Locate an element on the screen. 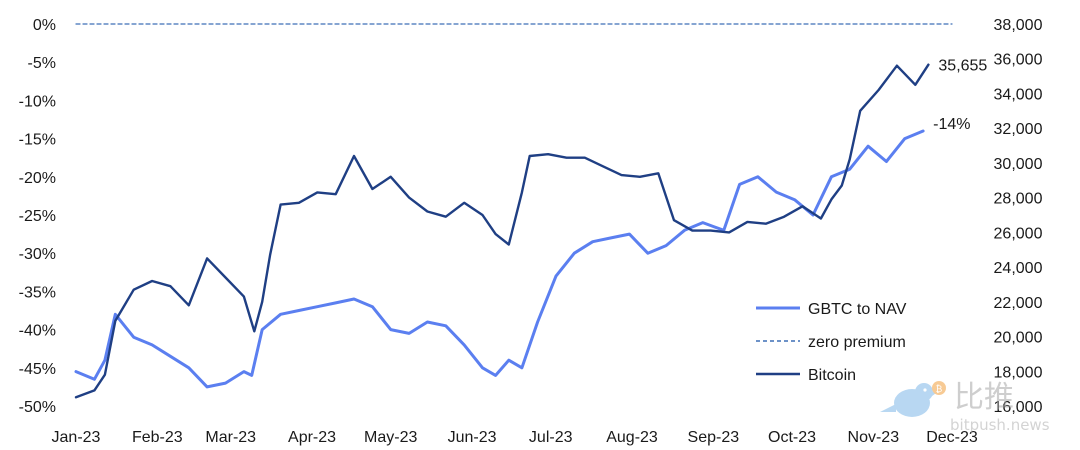 This screenshot has height=450, width=1080. right-tick-label: 30,000 is located at coordinates (1018, 164).